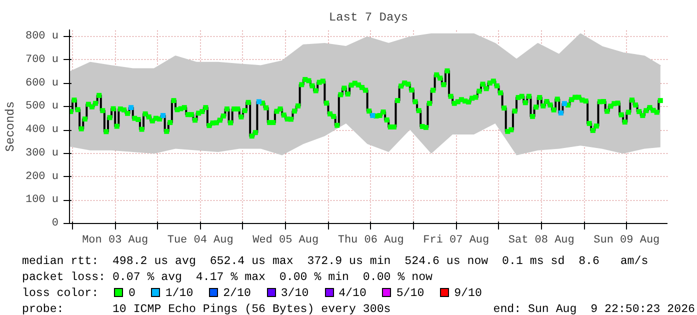 This screenshot has width=697, height=315. Describe the element at coordinates (132, 293) in the screenshot. I see `legend-label: 0` at that location.